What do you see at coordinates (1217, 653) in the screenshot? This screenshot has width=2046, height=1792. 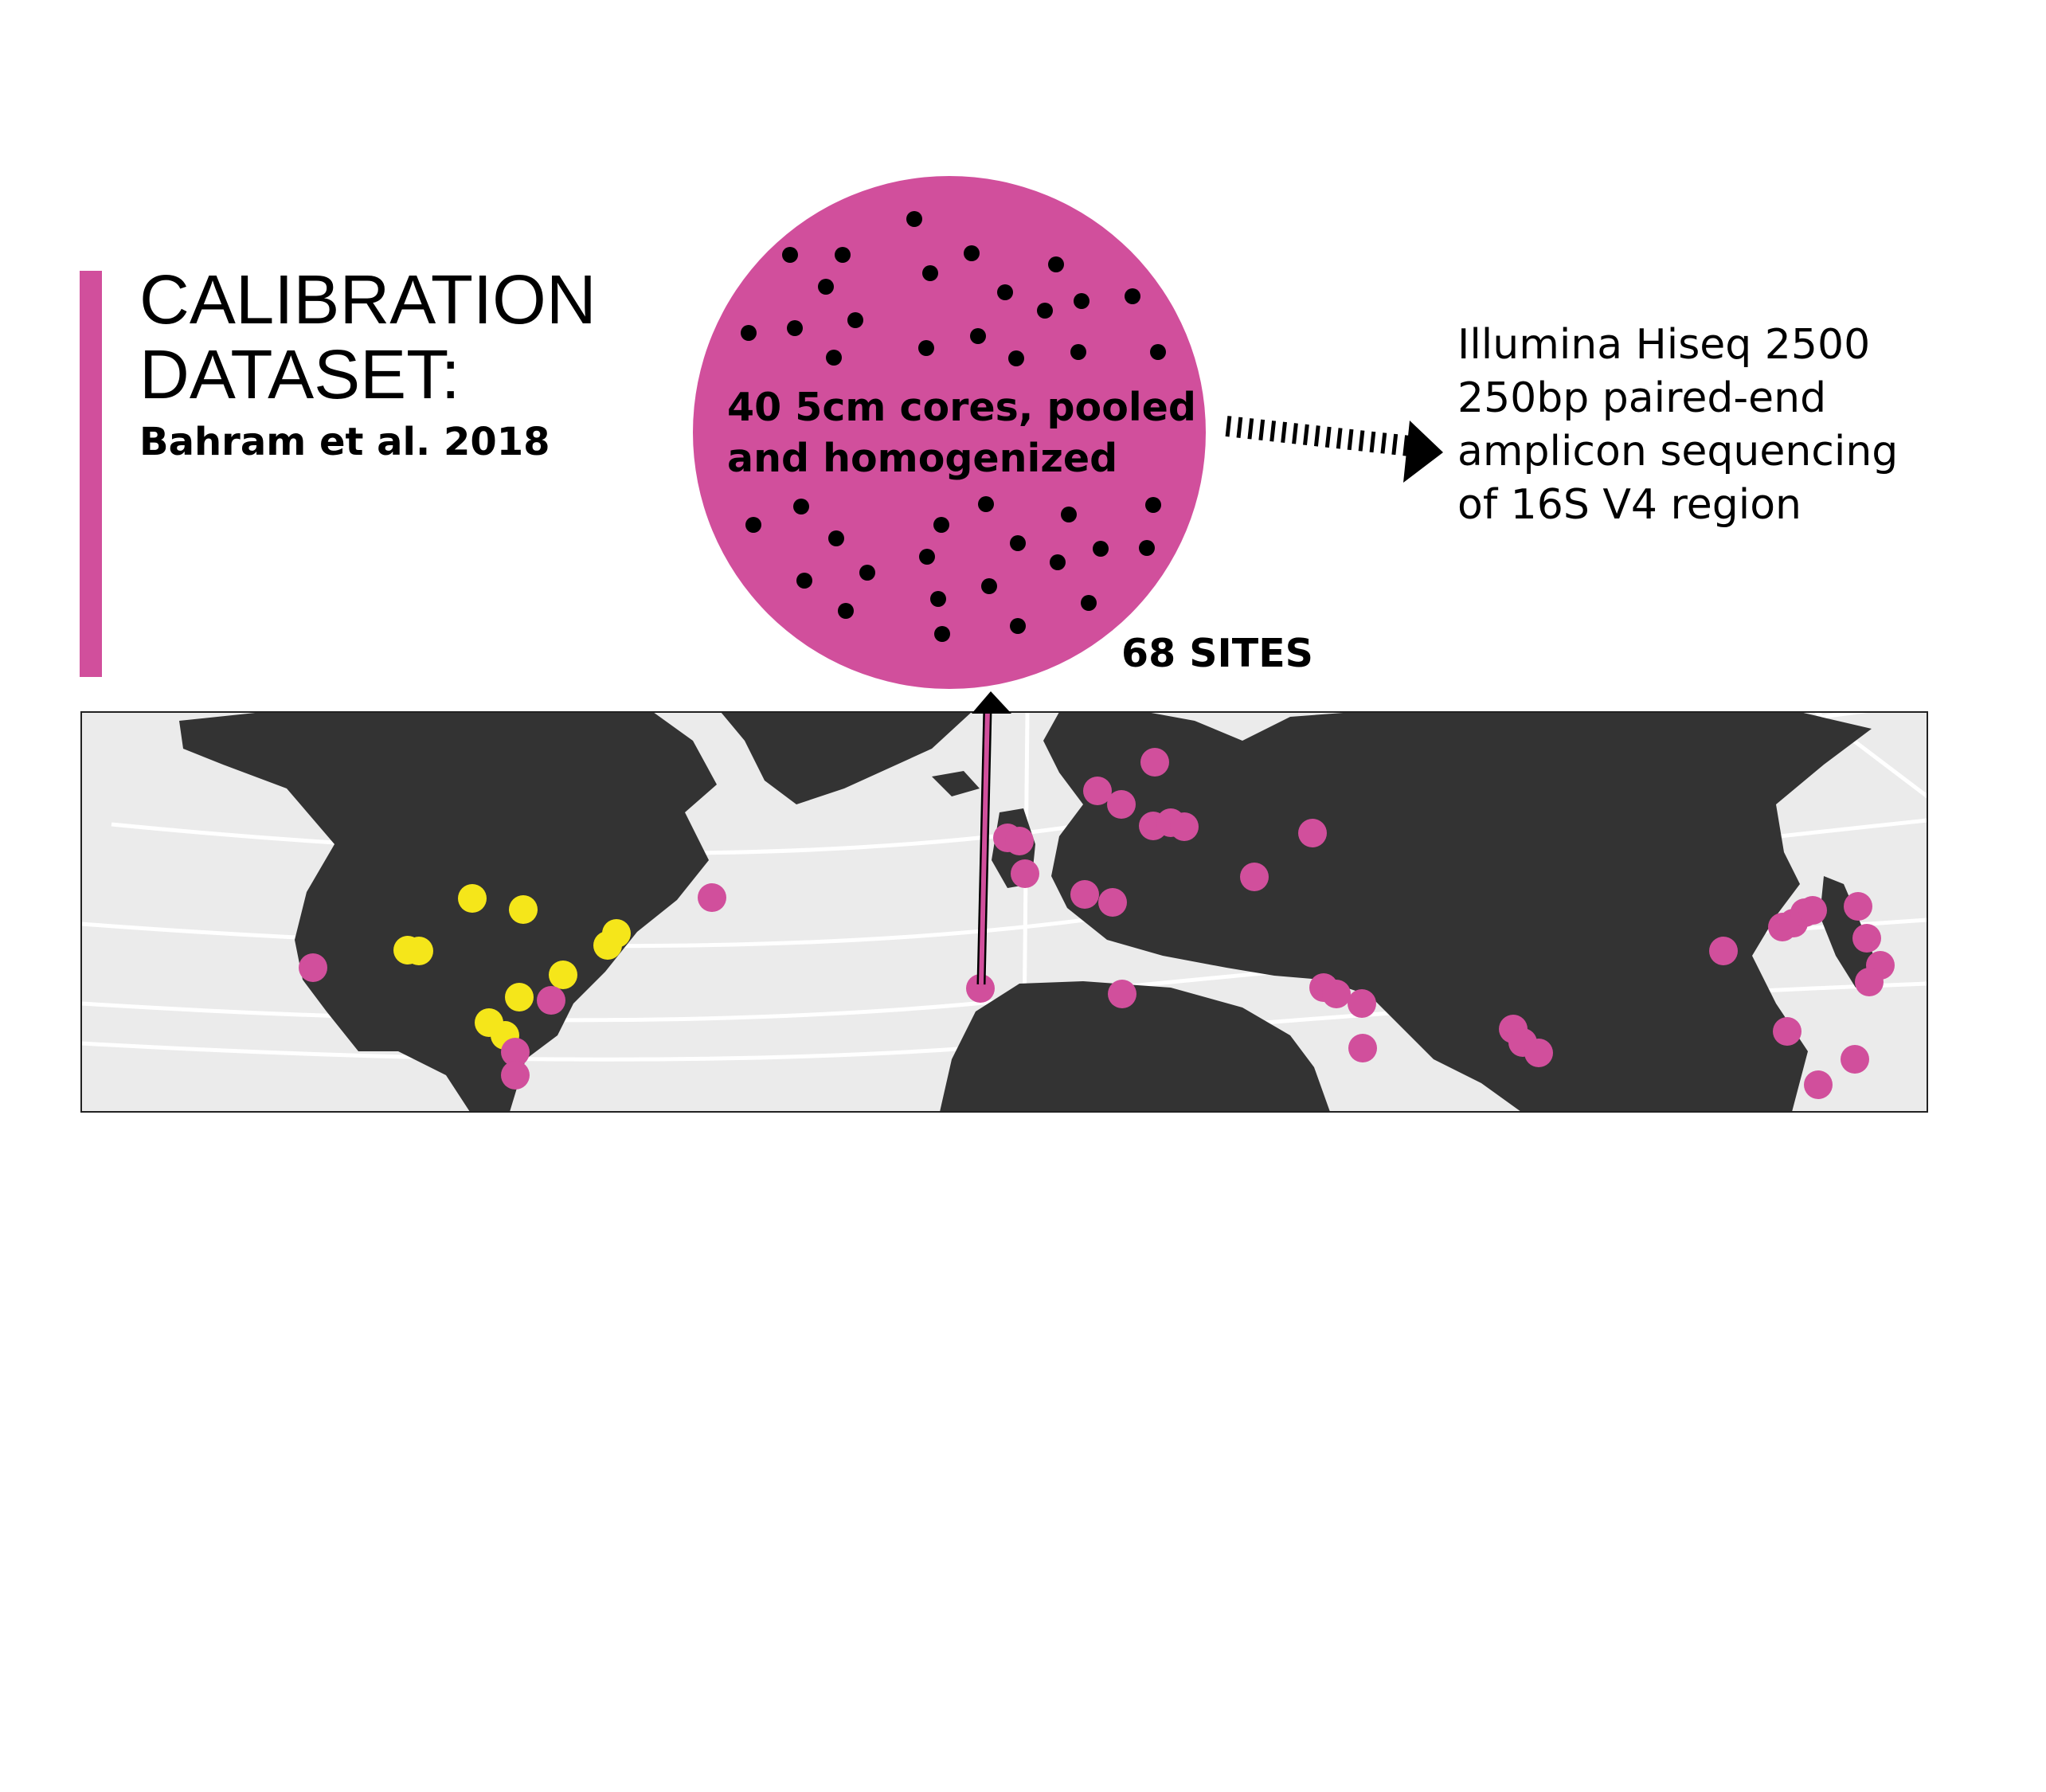 I see `sites-count-label: 68 SITES` at bounding box center [1217, 653].